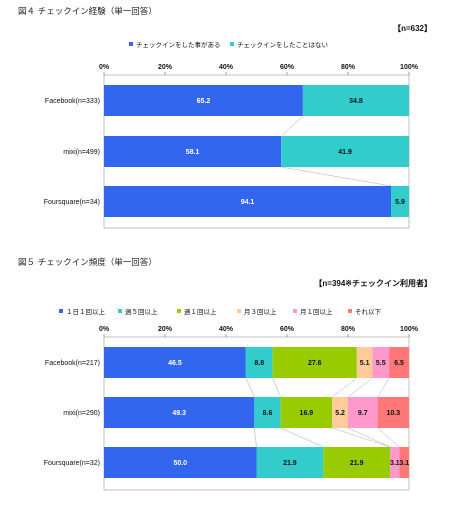 The width and height of the screenshot is (450, 523). I want to click on category-label: mixi(n=499), so click(81, 152).